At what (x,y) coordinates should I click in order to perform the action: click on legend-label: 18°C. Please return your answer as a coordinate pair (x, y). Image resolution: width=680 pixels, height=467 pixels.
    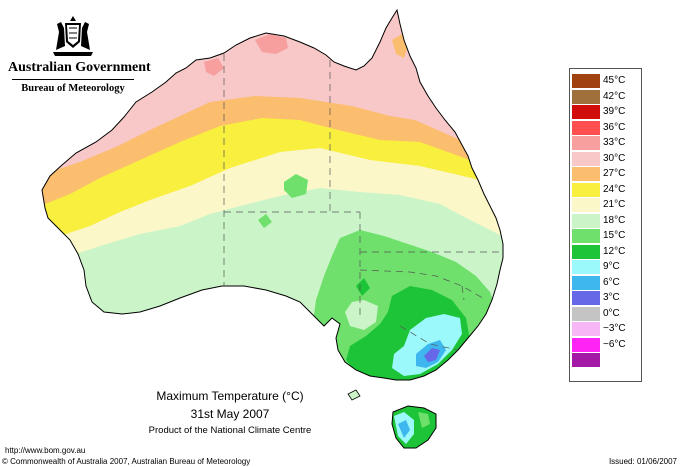
    Looking at the image, I should click on (614, 220).